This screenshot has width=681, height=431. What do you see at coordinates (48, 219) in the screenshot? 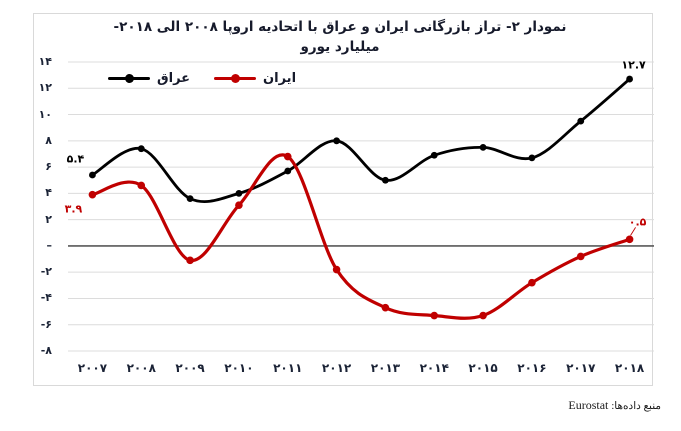
I see `y-axis-tick-label: ۲` at bounding box center [48, 219].